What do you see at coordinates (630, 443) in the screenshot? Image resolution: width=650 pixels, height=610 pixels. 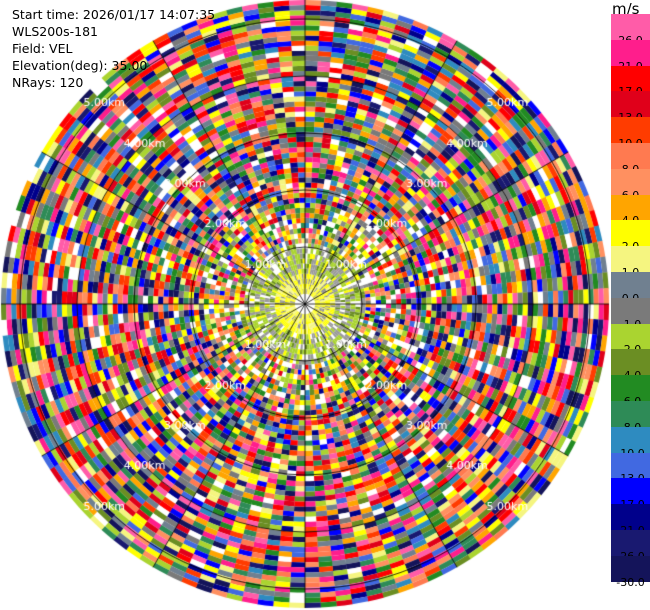 I see `colorbar-swatch: -10.0` at bounding box center [630, 443].